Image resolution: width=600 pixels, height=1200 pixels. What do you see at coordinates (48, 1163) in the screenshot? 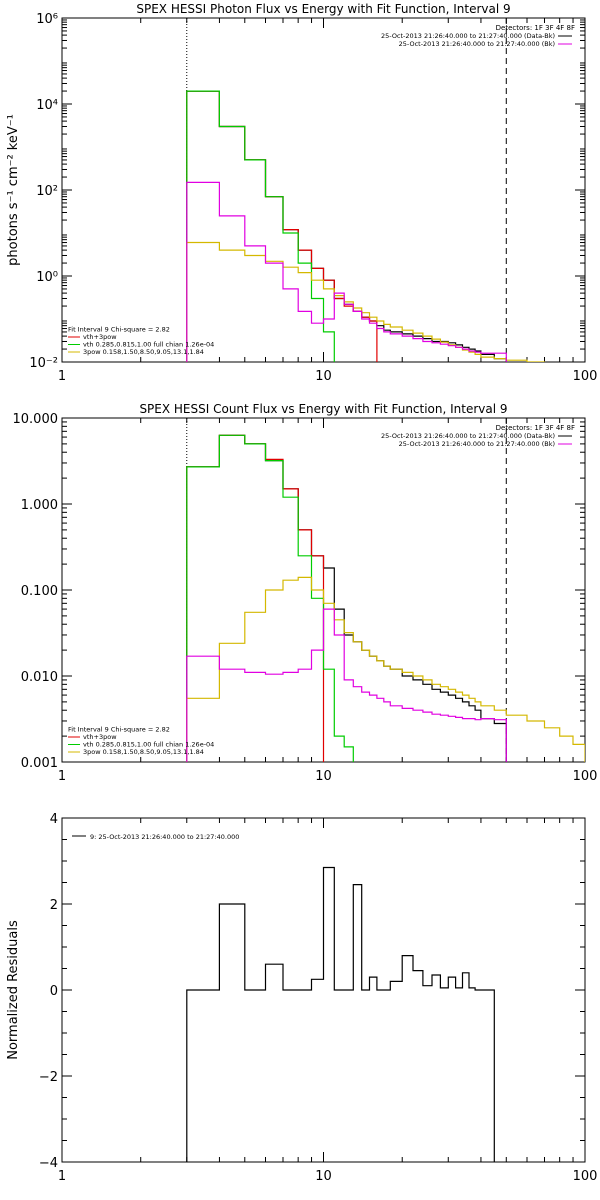
I see `y-tick-label: −4` at bounding box center [48, 1163].